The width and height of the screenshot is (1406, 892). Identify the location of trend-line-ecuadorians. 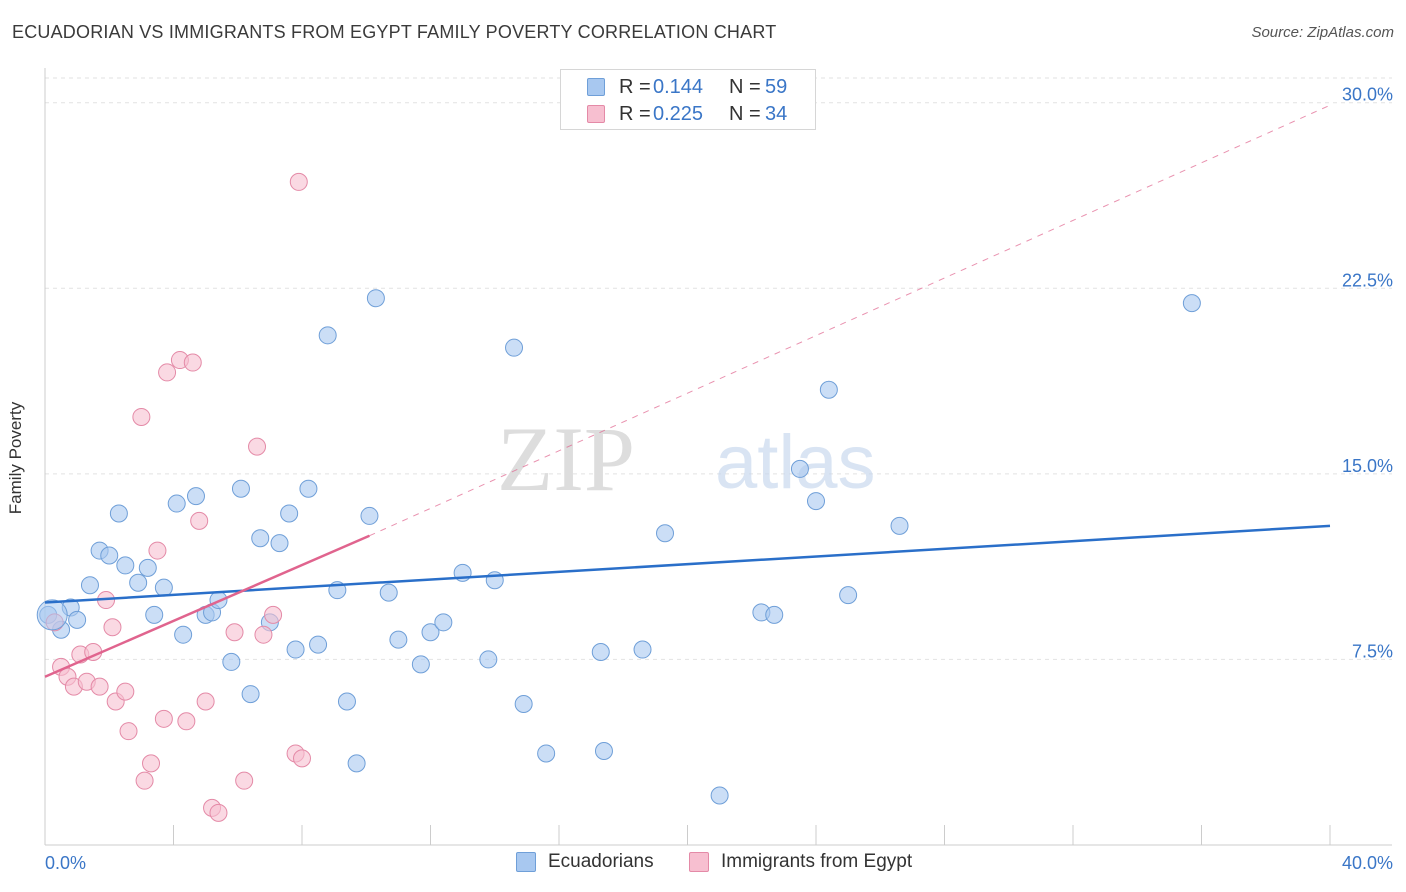
(687, 564).